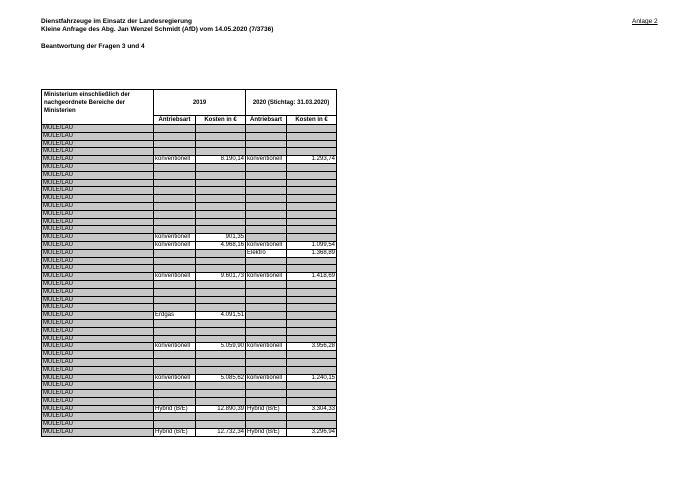 The height and width of the screenshot is (495, 700). I want to click on table-row: MULE/LAU konventionell 901,35, so click(189, 237).